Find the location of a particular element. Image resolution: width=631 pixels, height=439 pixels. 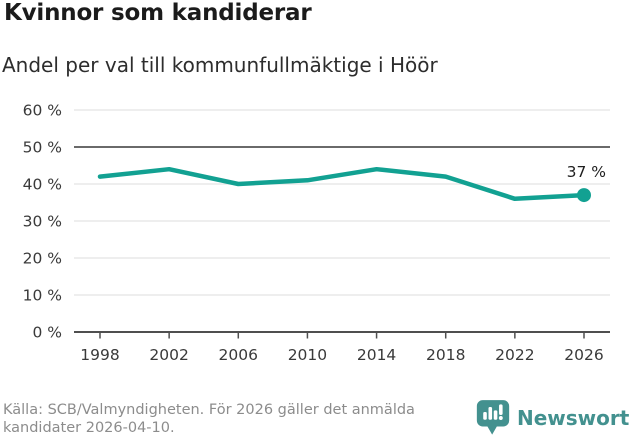

newsworthy-logo: Newsworthy is located at coordinates (553, 418).